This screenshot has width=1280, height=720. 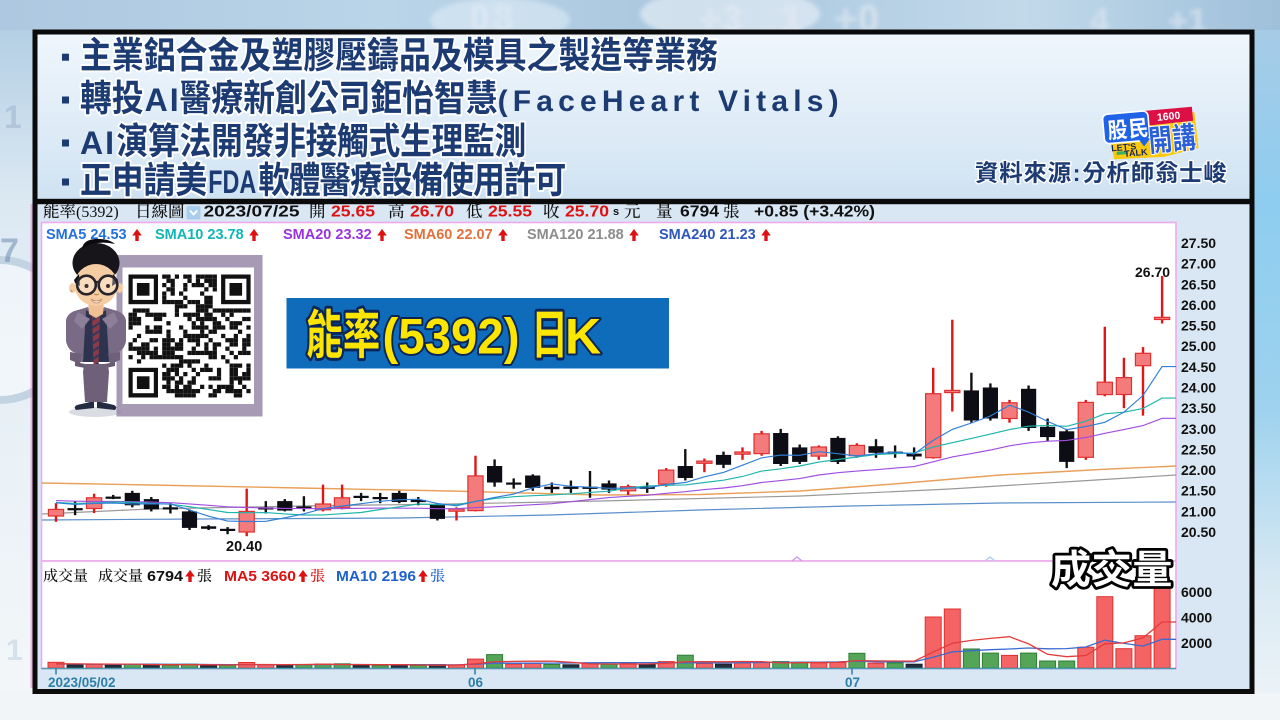 I want to click on svg-text: 22.50, so click(x=1198, y=449).